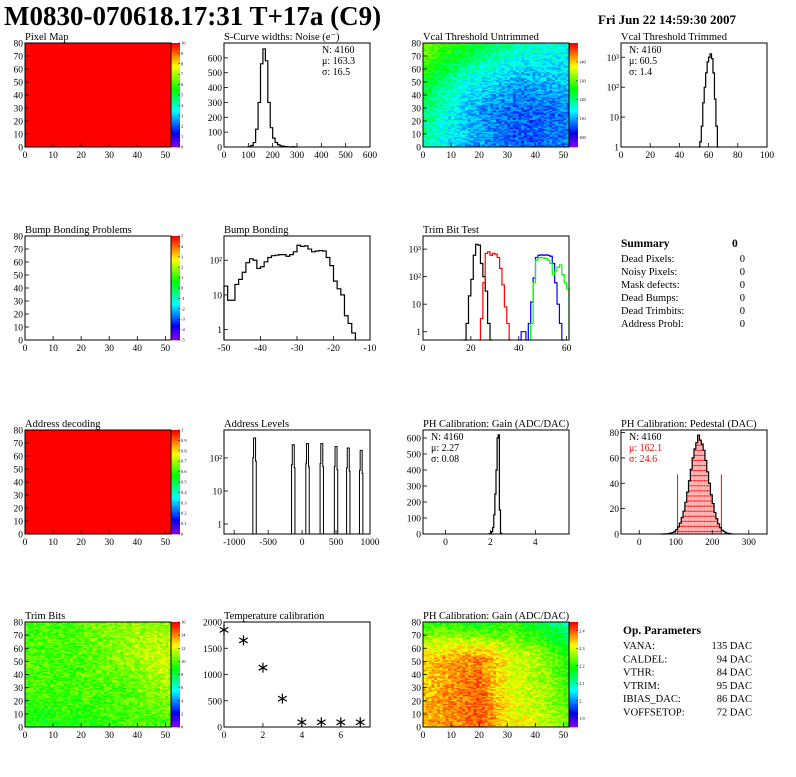  Describe the element at coordinates (138, 543) in the screenshot. I see `x-tick-label: 40` at that location.